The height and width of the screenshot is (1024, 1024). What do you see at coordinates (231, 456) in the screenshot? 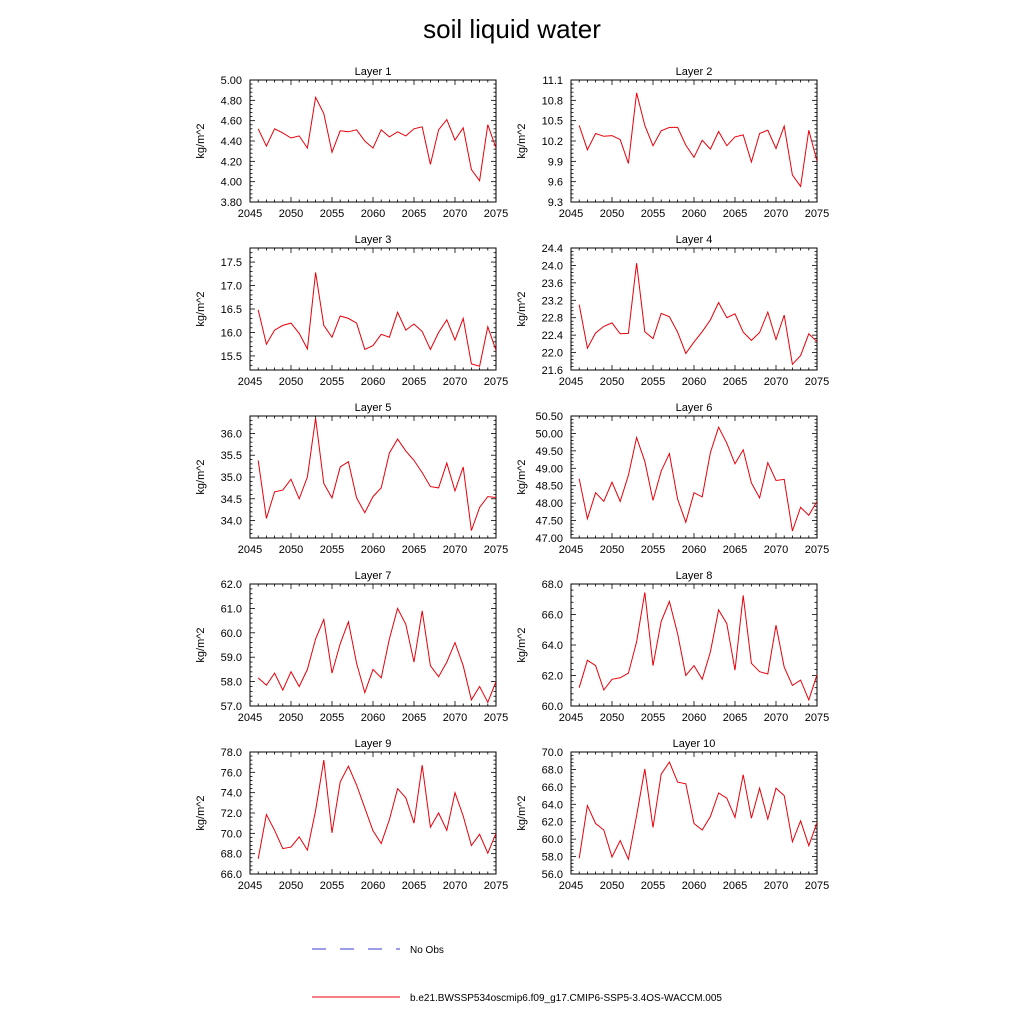
I see `y-tick-label: 35.5` at bounding box center [231, 456].